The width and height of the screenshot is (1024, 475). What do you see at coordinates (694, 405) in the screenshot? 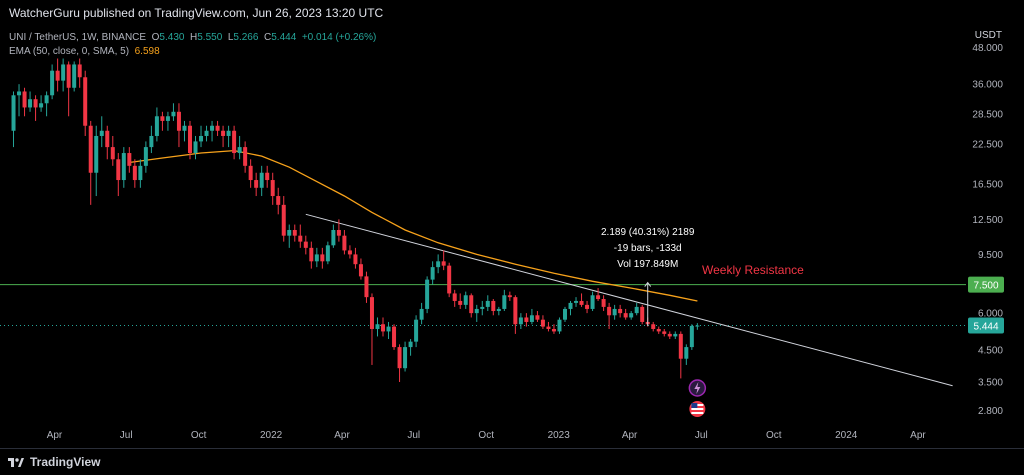
I see `flag-canton` at bounding box center [694, 405].